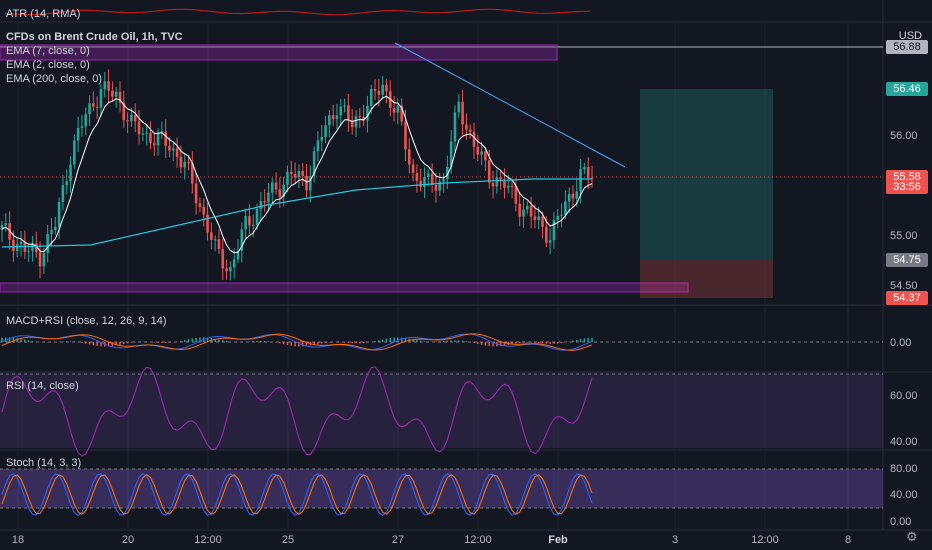 The height and width of the screenshot is (550, 932). What do you see at coordinates (904, 286) in the screenshot?
I see `price-tick-label: 54.50` at bounding box center [904, 286].